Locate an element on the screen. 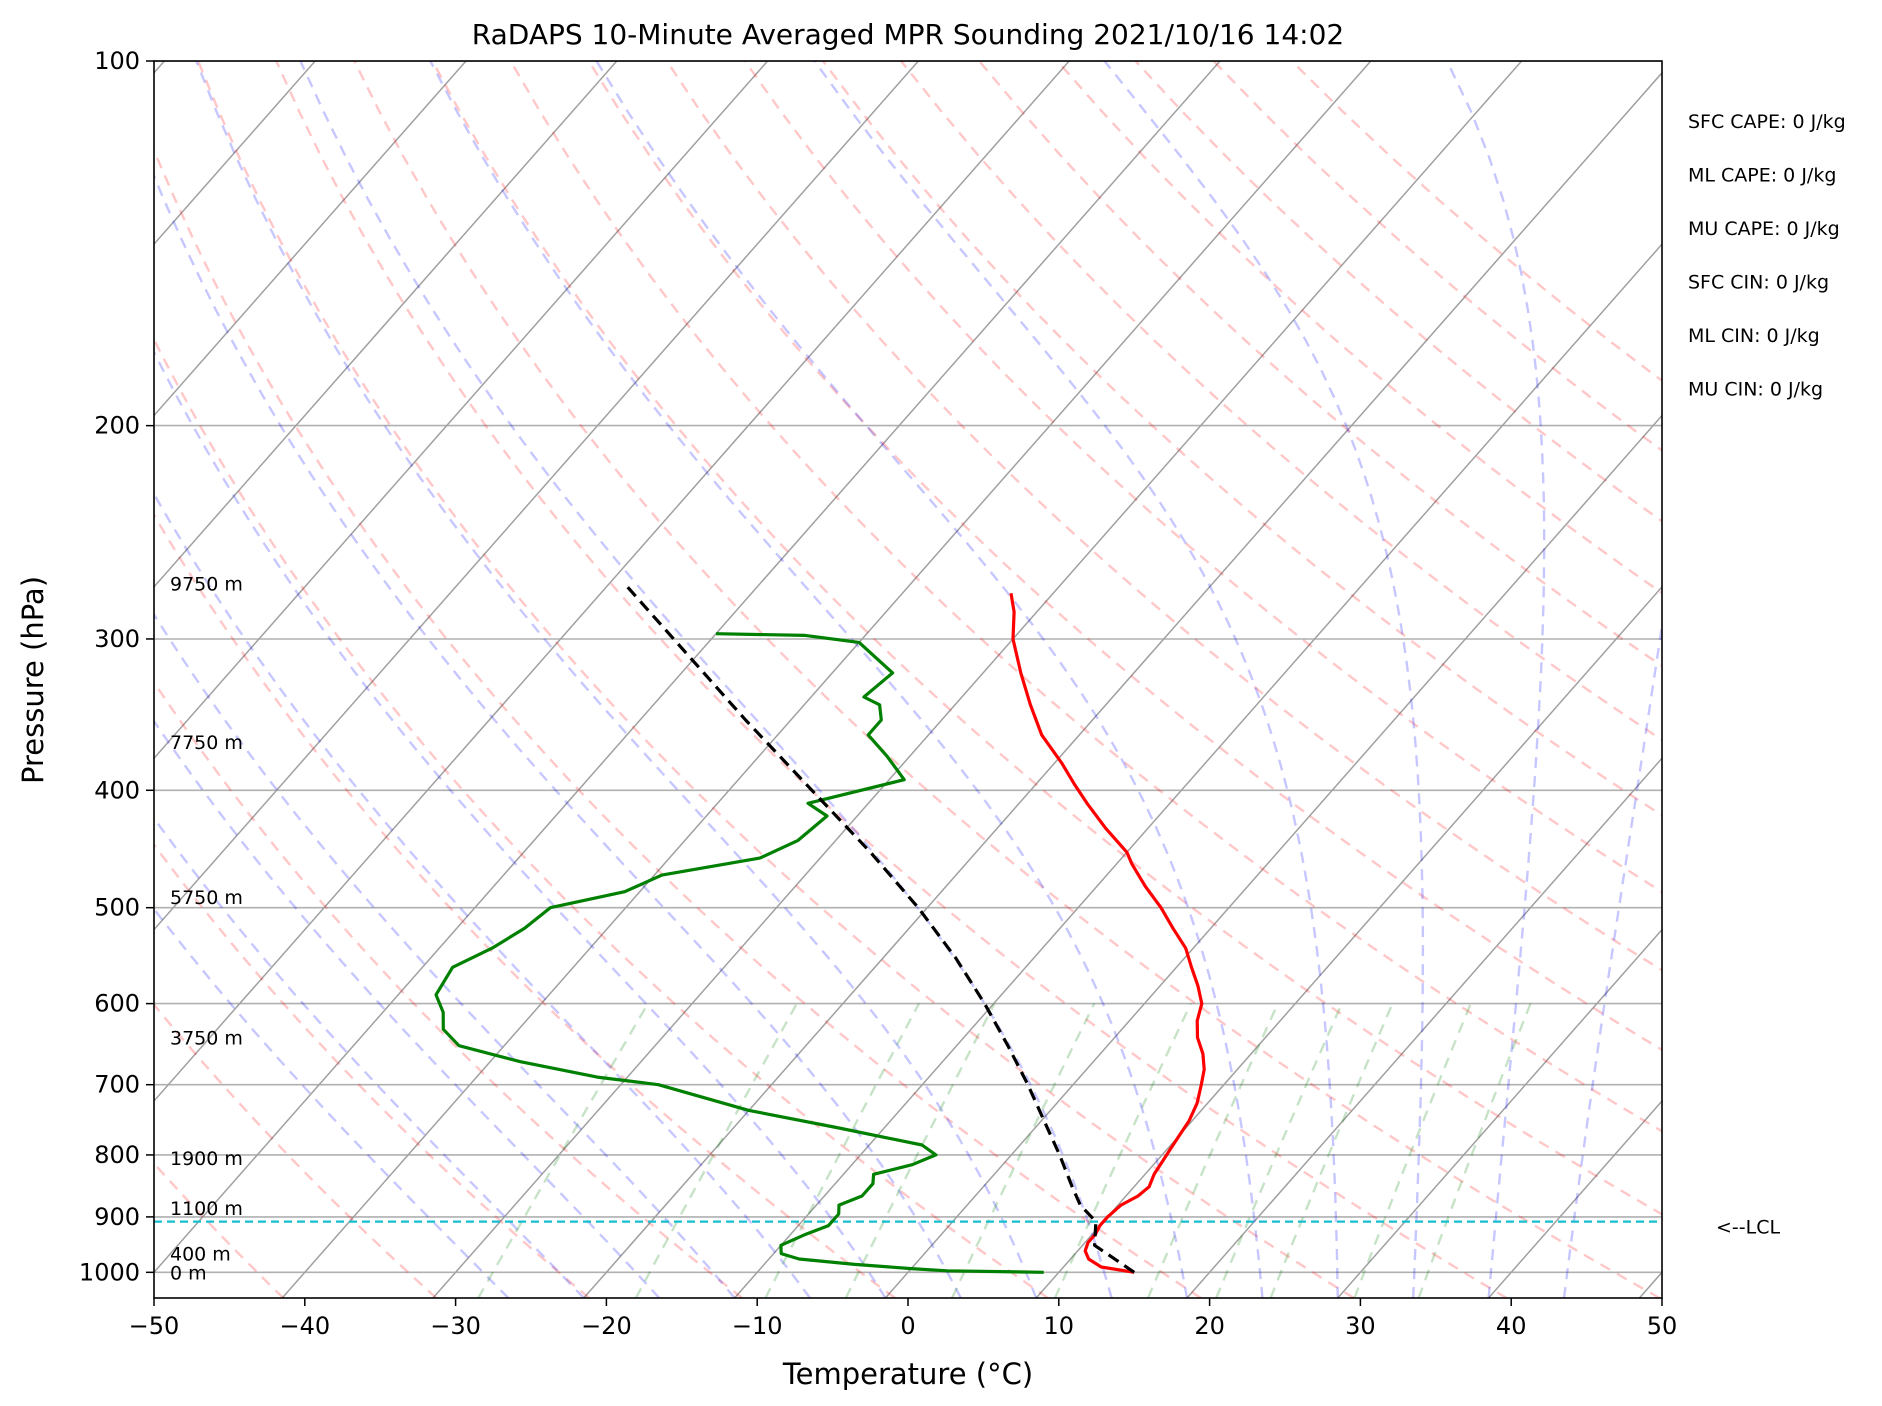 The image size is (1882, 1406). lcl-line-group: <--LCL is located at coordinates (967, 1228).